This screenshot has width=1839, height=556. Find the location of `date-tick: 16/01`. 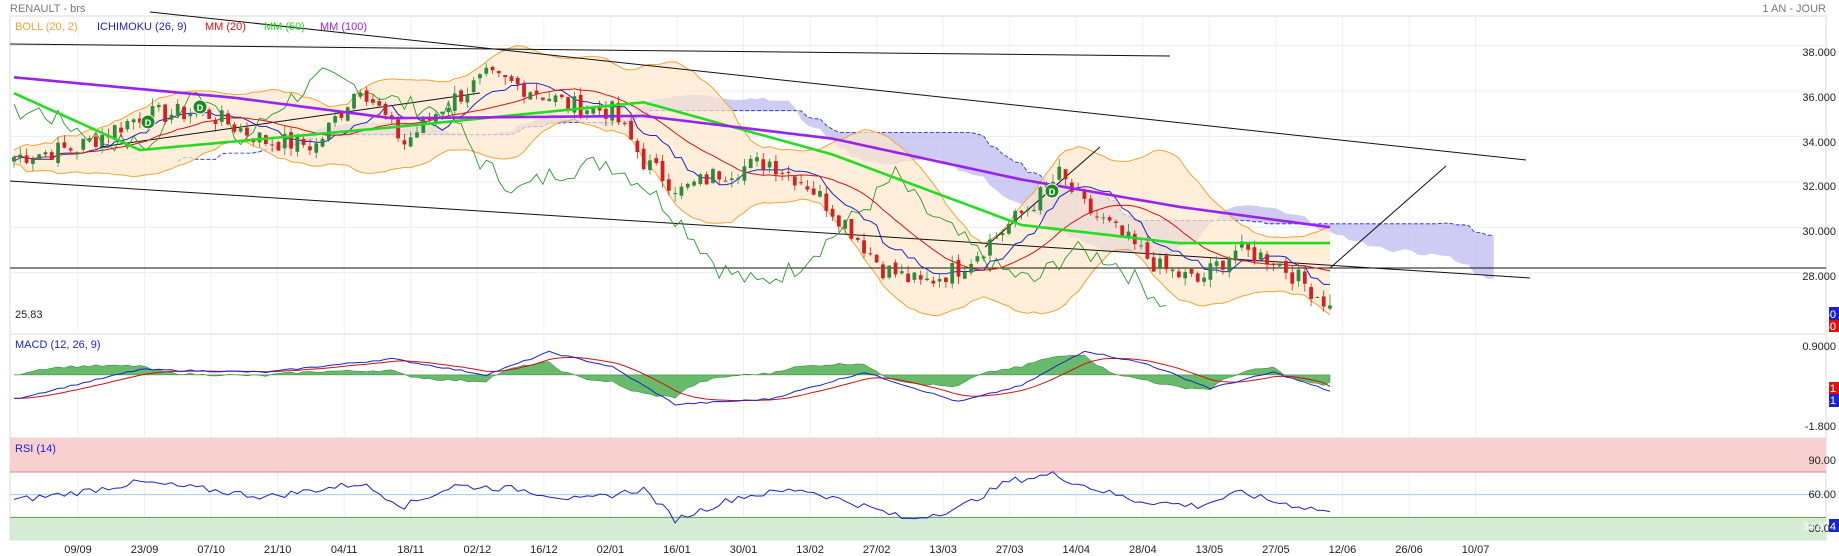

date-tick: 16/01 is located at coordinates (677, 550).